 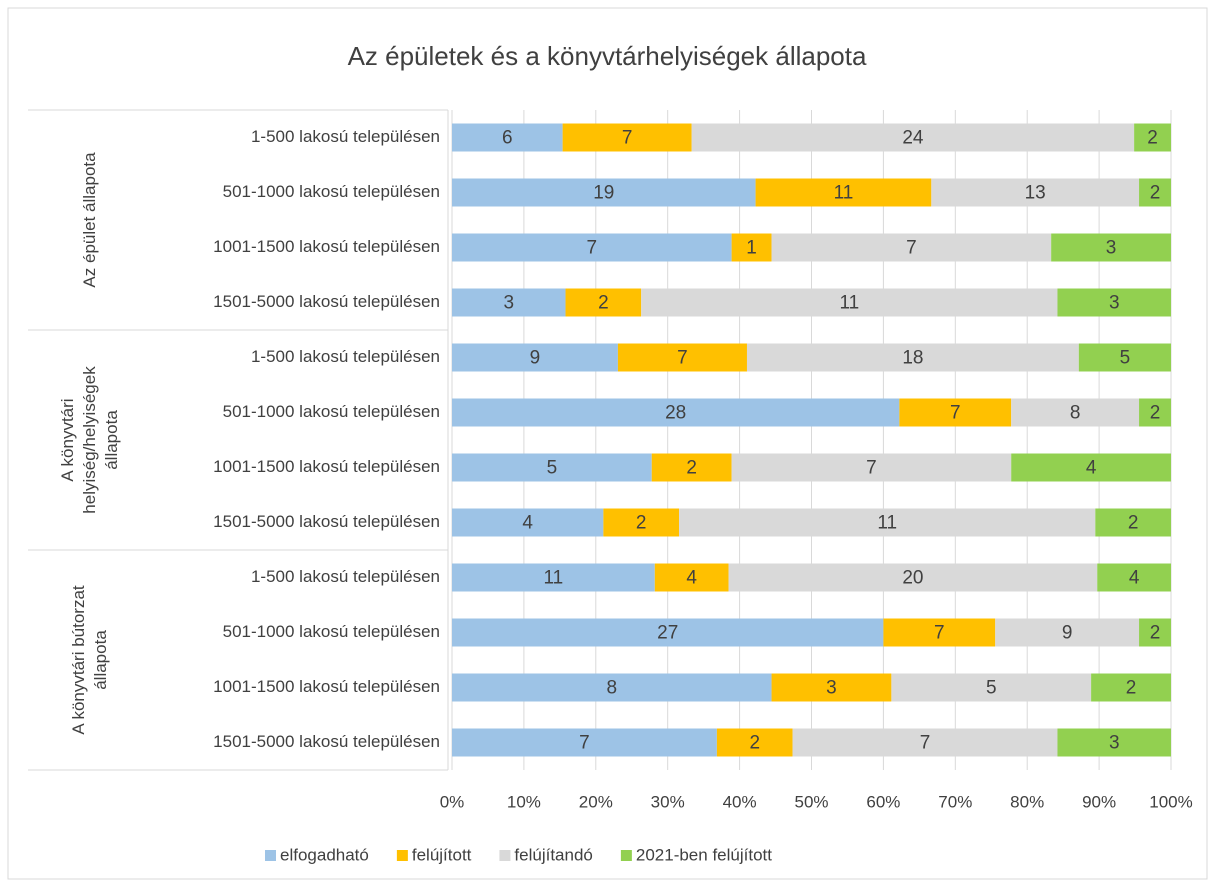 What do you see at coordinates (442, 854) in the screenshot?
I see `legend-label: felújított` at bounding box center [442, 854].